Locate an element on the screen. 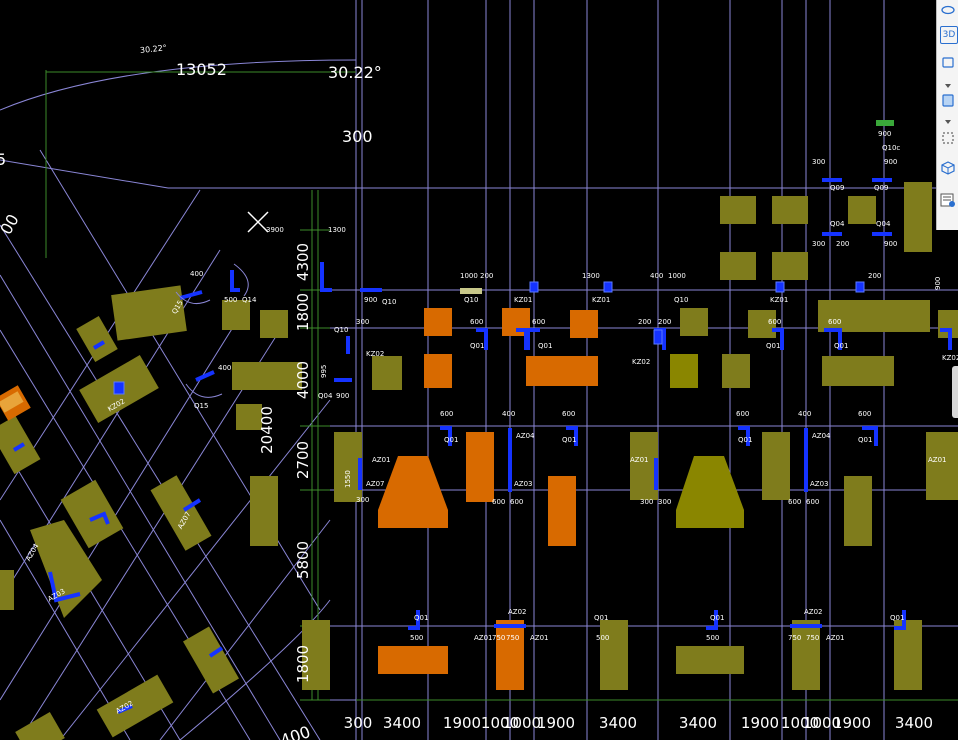 This screenshot has height=740, width=958. label-az04: AZ04 is located at coordinates (525, 436).